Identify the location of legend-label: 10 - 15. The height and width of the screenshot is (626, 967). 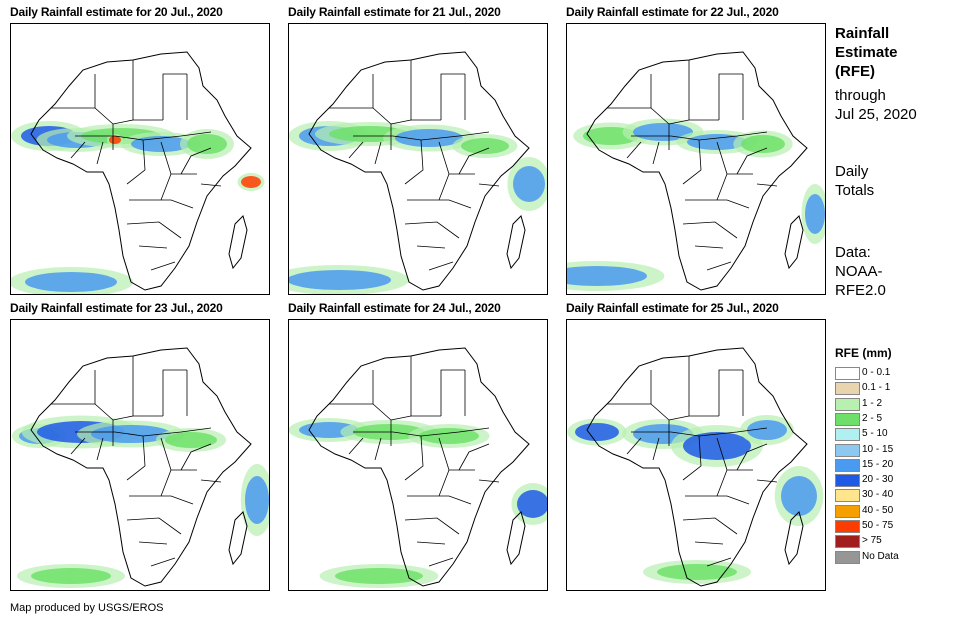
(878, 449).